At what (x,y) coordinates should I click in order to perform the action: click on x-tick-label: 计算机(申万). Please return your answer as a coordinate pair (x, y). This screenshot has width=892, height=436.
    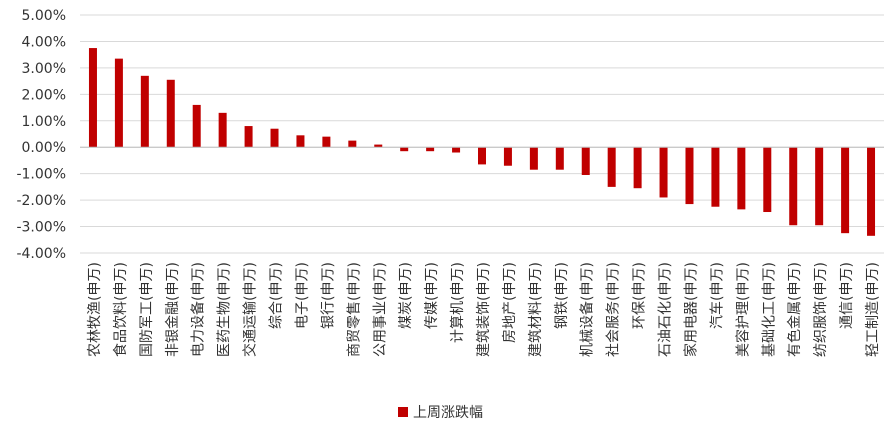
    Looking at the image, I should click on (458, 302).